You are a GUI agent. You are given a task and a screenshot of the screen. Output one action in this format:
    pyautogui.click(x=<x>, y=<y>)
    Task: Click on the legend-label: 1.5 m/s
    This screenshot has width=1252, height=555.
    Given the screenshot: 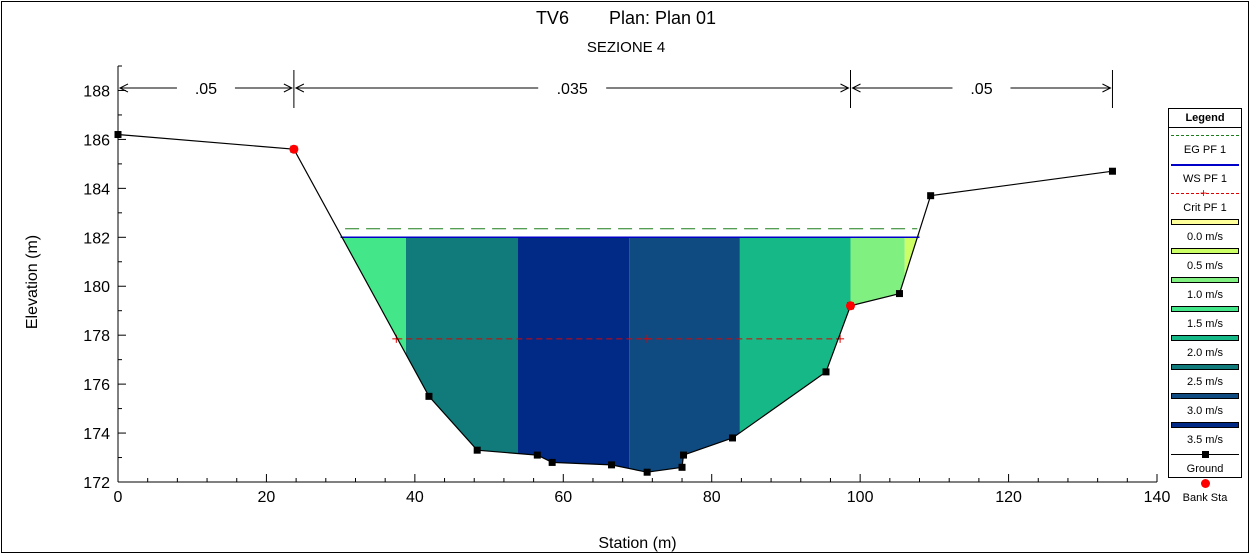 What is the action you would take?
    pyautogui.click(x=1205, y=324)
    